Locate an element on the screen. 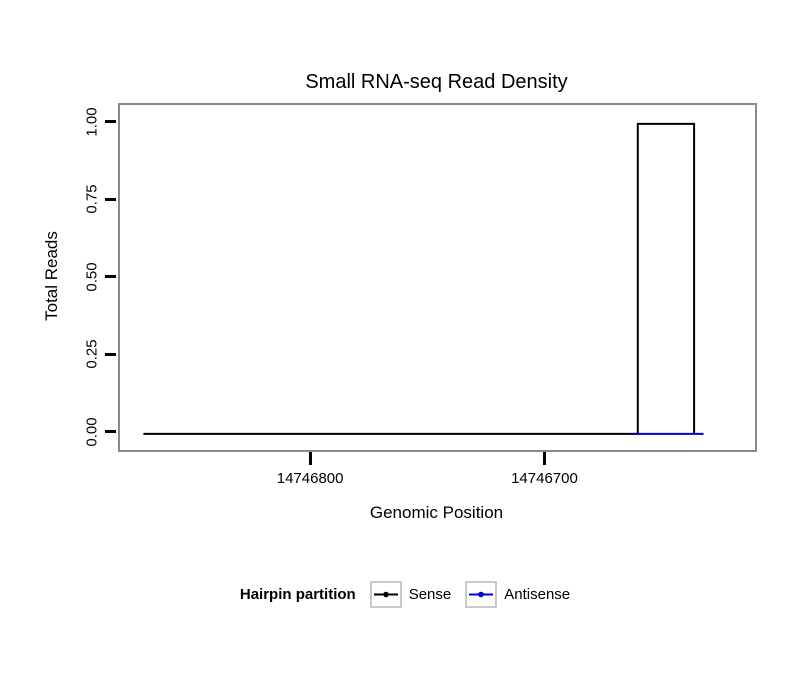 The height and width of the screenshot is (690, 810). x-axis-title: Genomic Position is located at coordinates (436, 512).